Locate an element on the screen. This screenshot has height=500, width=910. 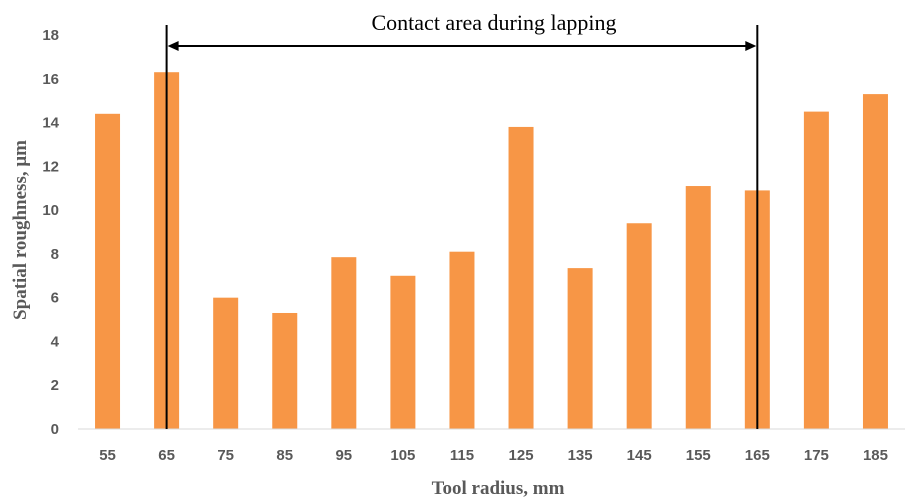
arrow-head-right is located at coordinates (751, 46).